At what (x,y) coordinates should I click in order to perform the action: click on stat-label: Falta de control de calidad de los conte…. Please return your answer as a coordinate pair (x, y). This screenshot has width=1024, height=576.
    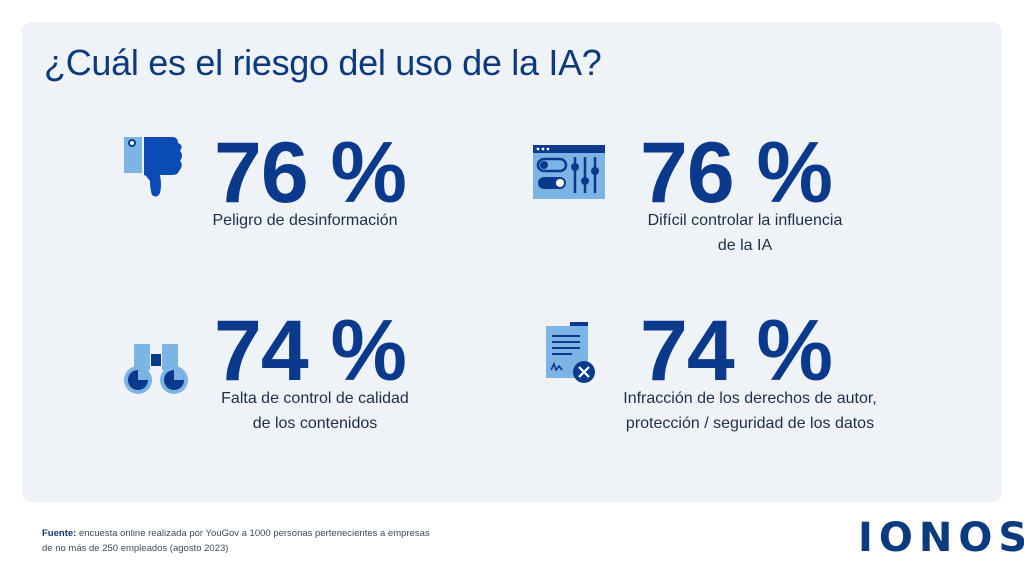
    Looking at the image, I should click on (315, 411).